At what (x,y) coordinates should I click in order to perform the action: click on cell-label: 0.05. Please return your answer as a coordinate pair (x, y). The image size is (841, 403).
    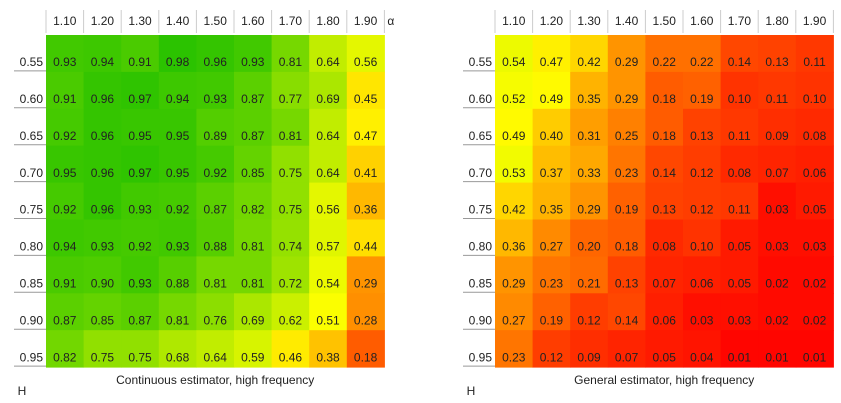
    Looking at the image, I should click on (740, 247).